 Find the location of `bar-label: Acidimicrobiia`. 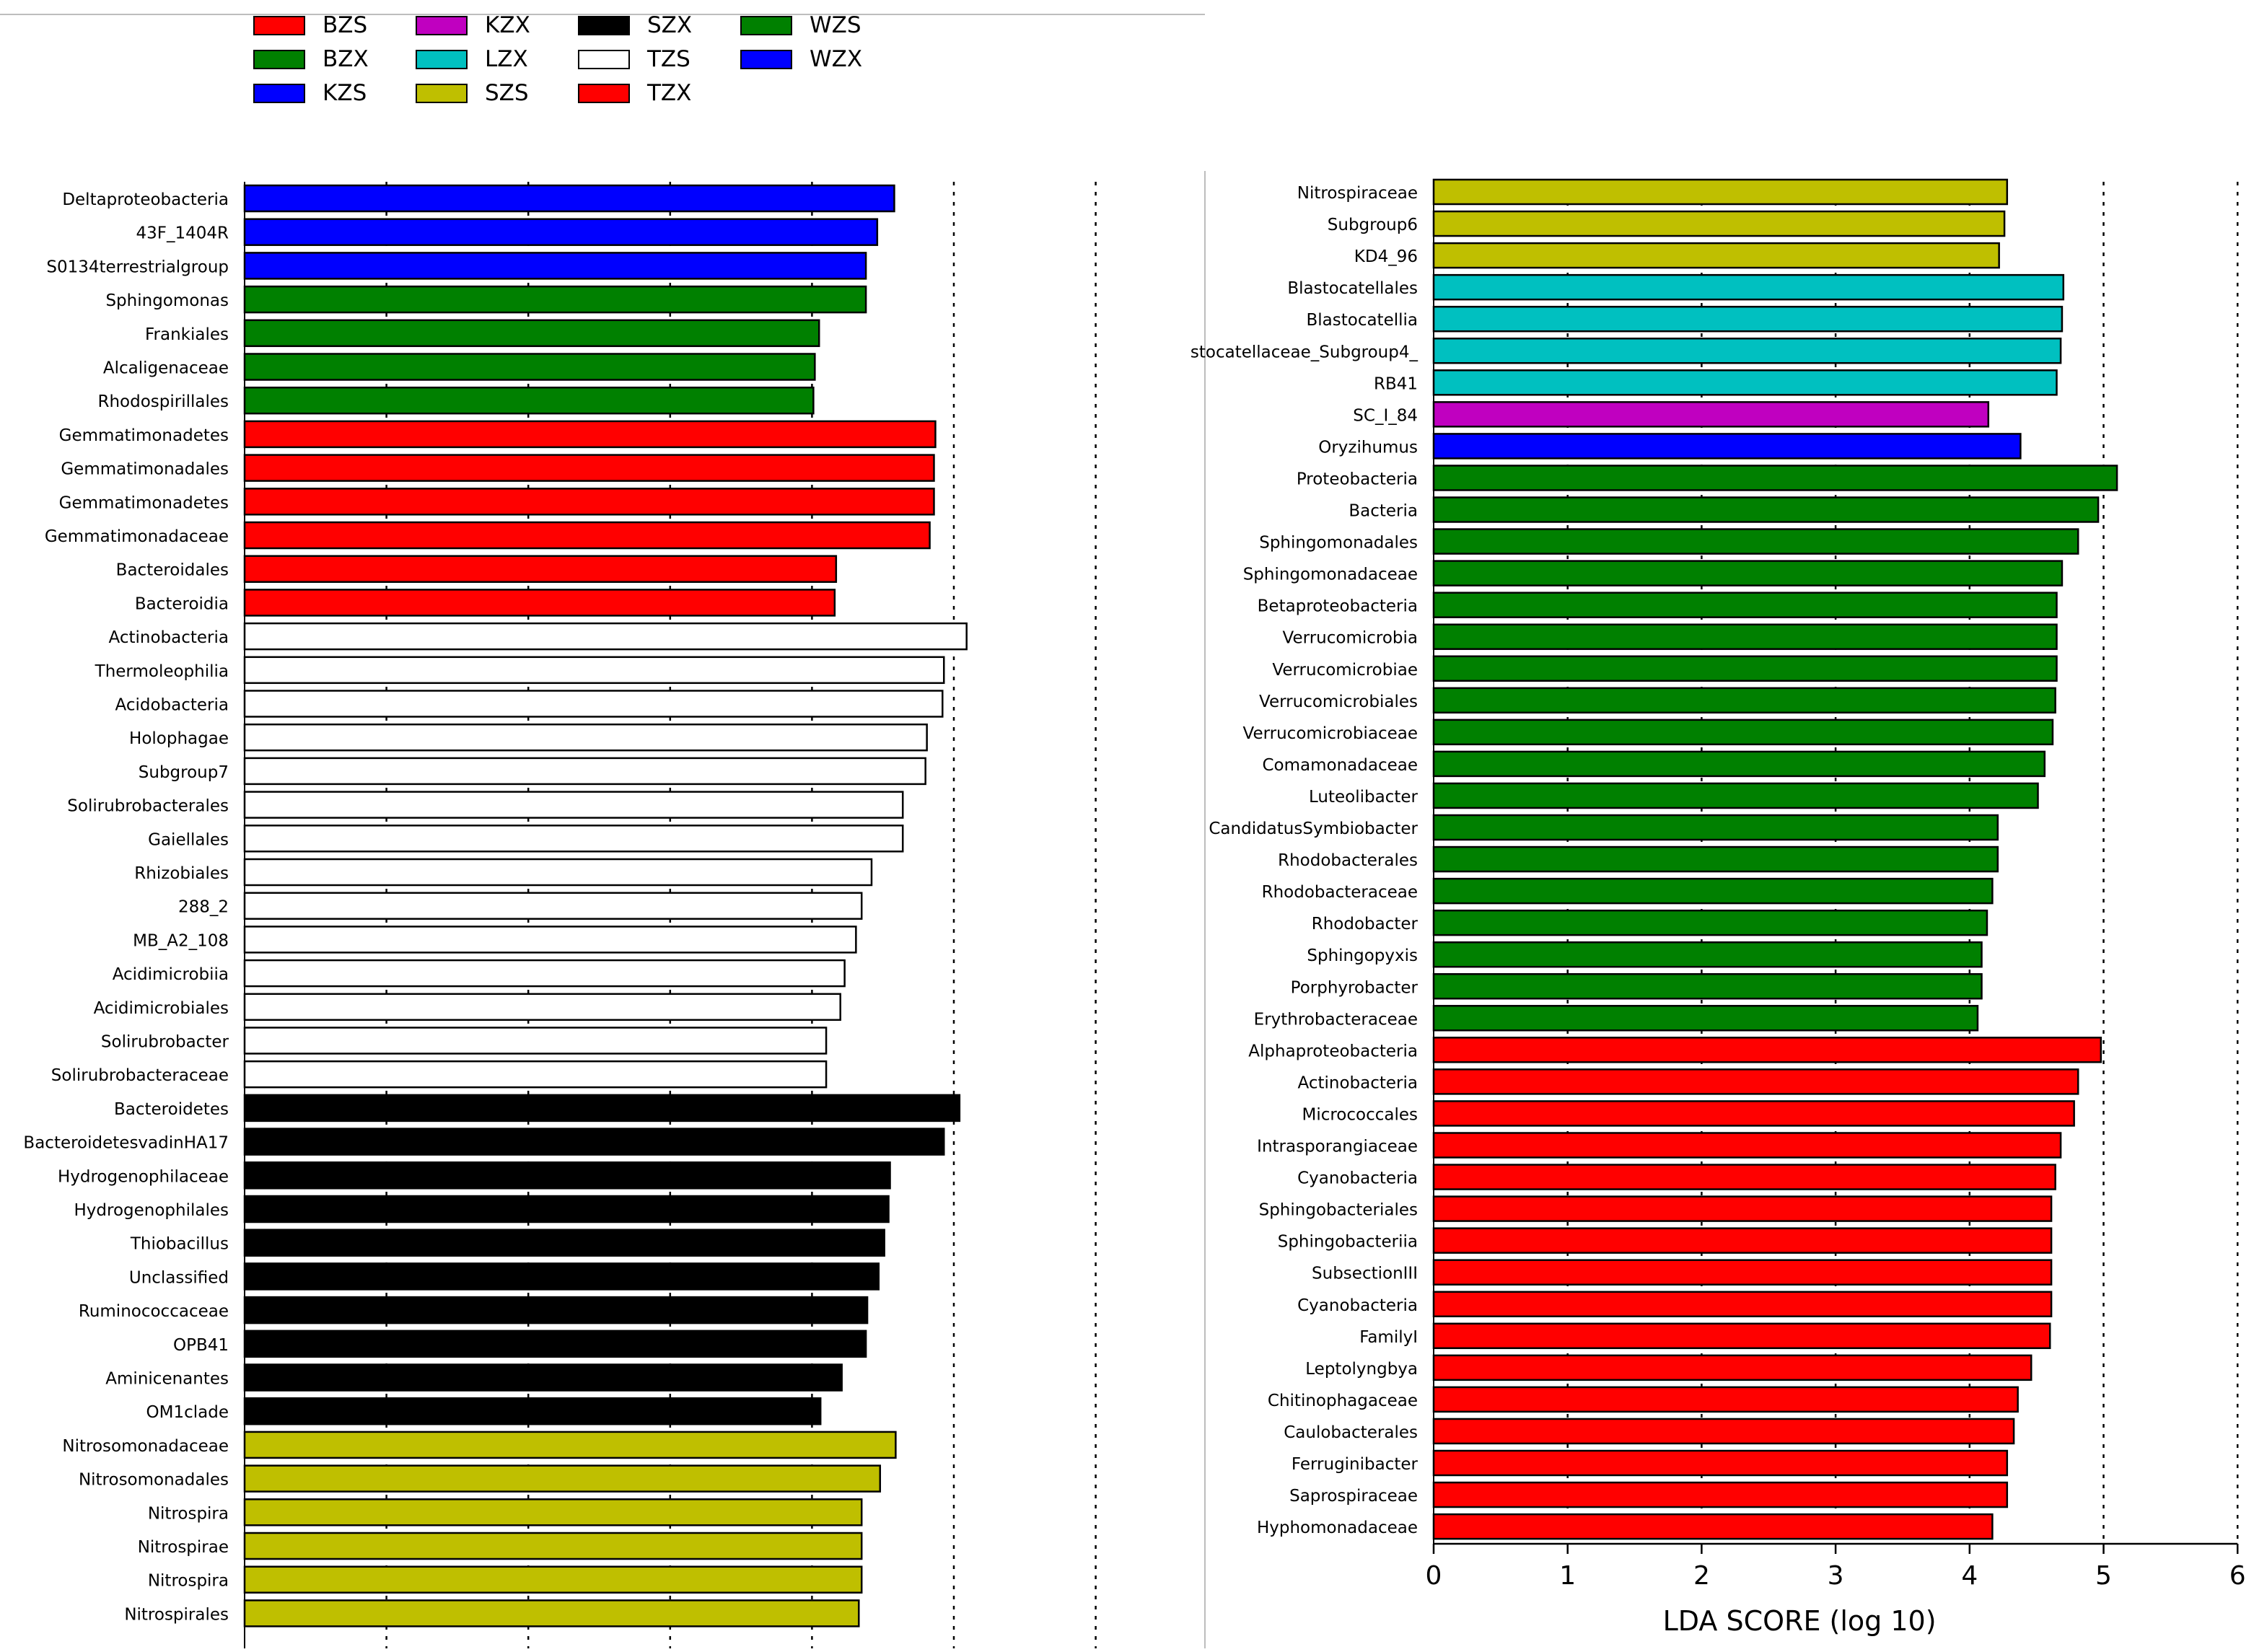

bar-label: Acidimicrobiia is located at coordinates (171, 974).